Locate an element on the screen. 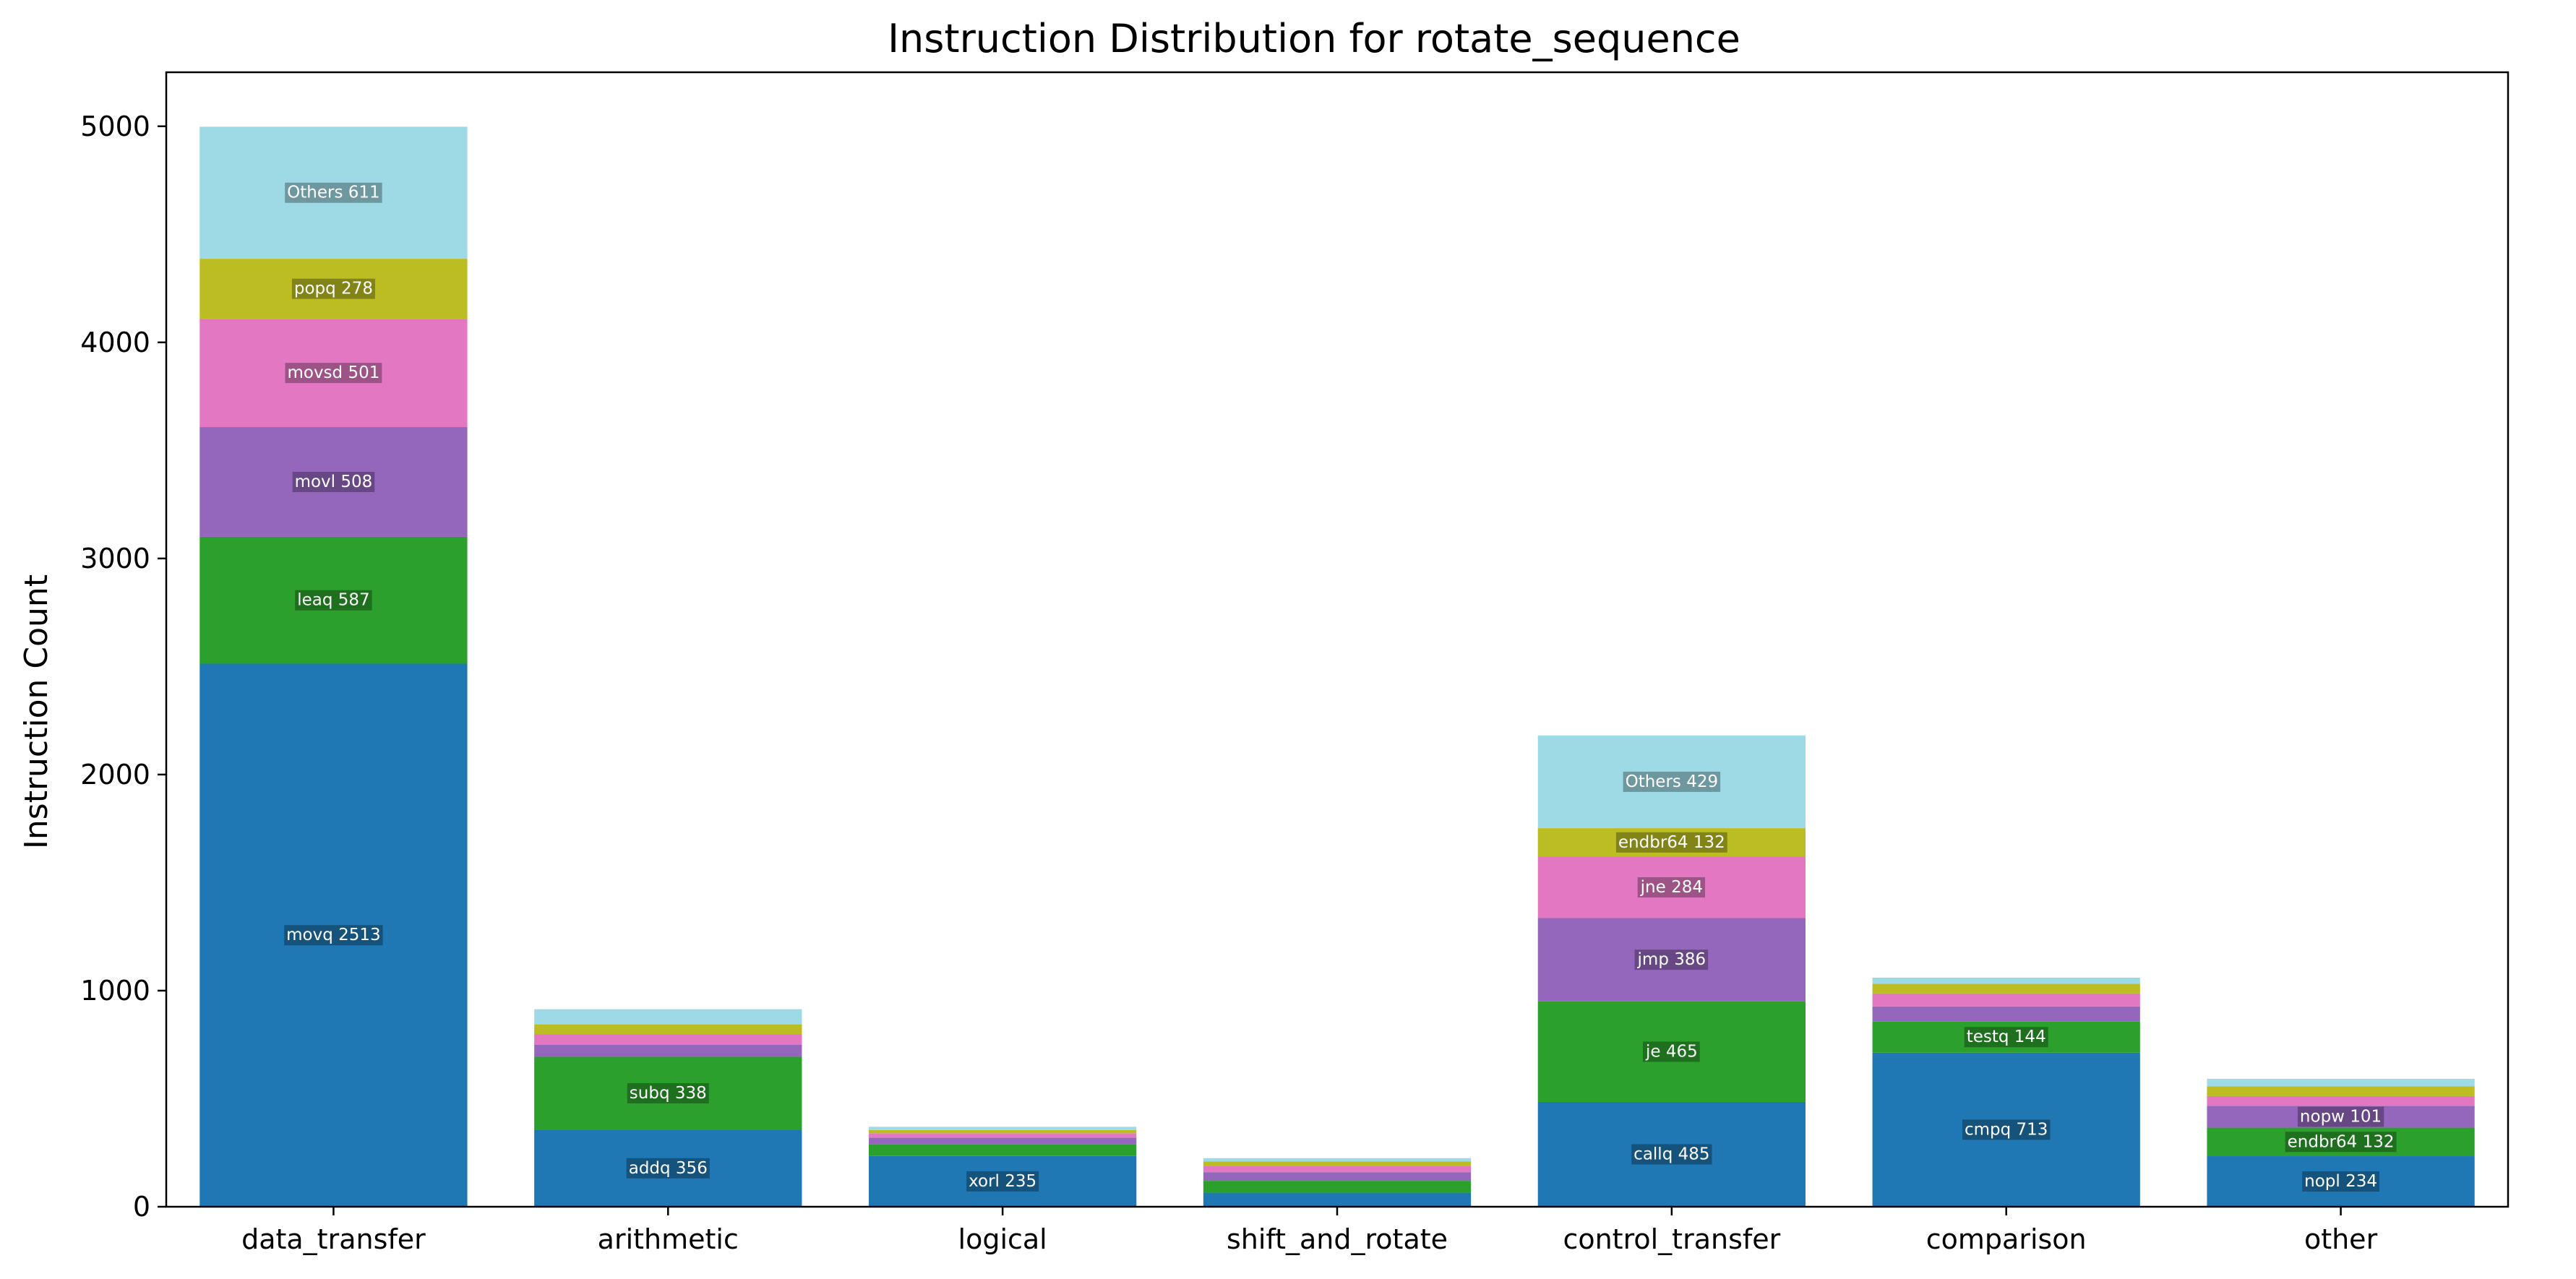 Image resolution: width=2576 pixels, height=1279 pixels. segment-label: jne 284 is located at coordinates (1672, 887).